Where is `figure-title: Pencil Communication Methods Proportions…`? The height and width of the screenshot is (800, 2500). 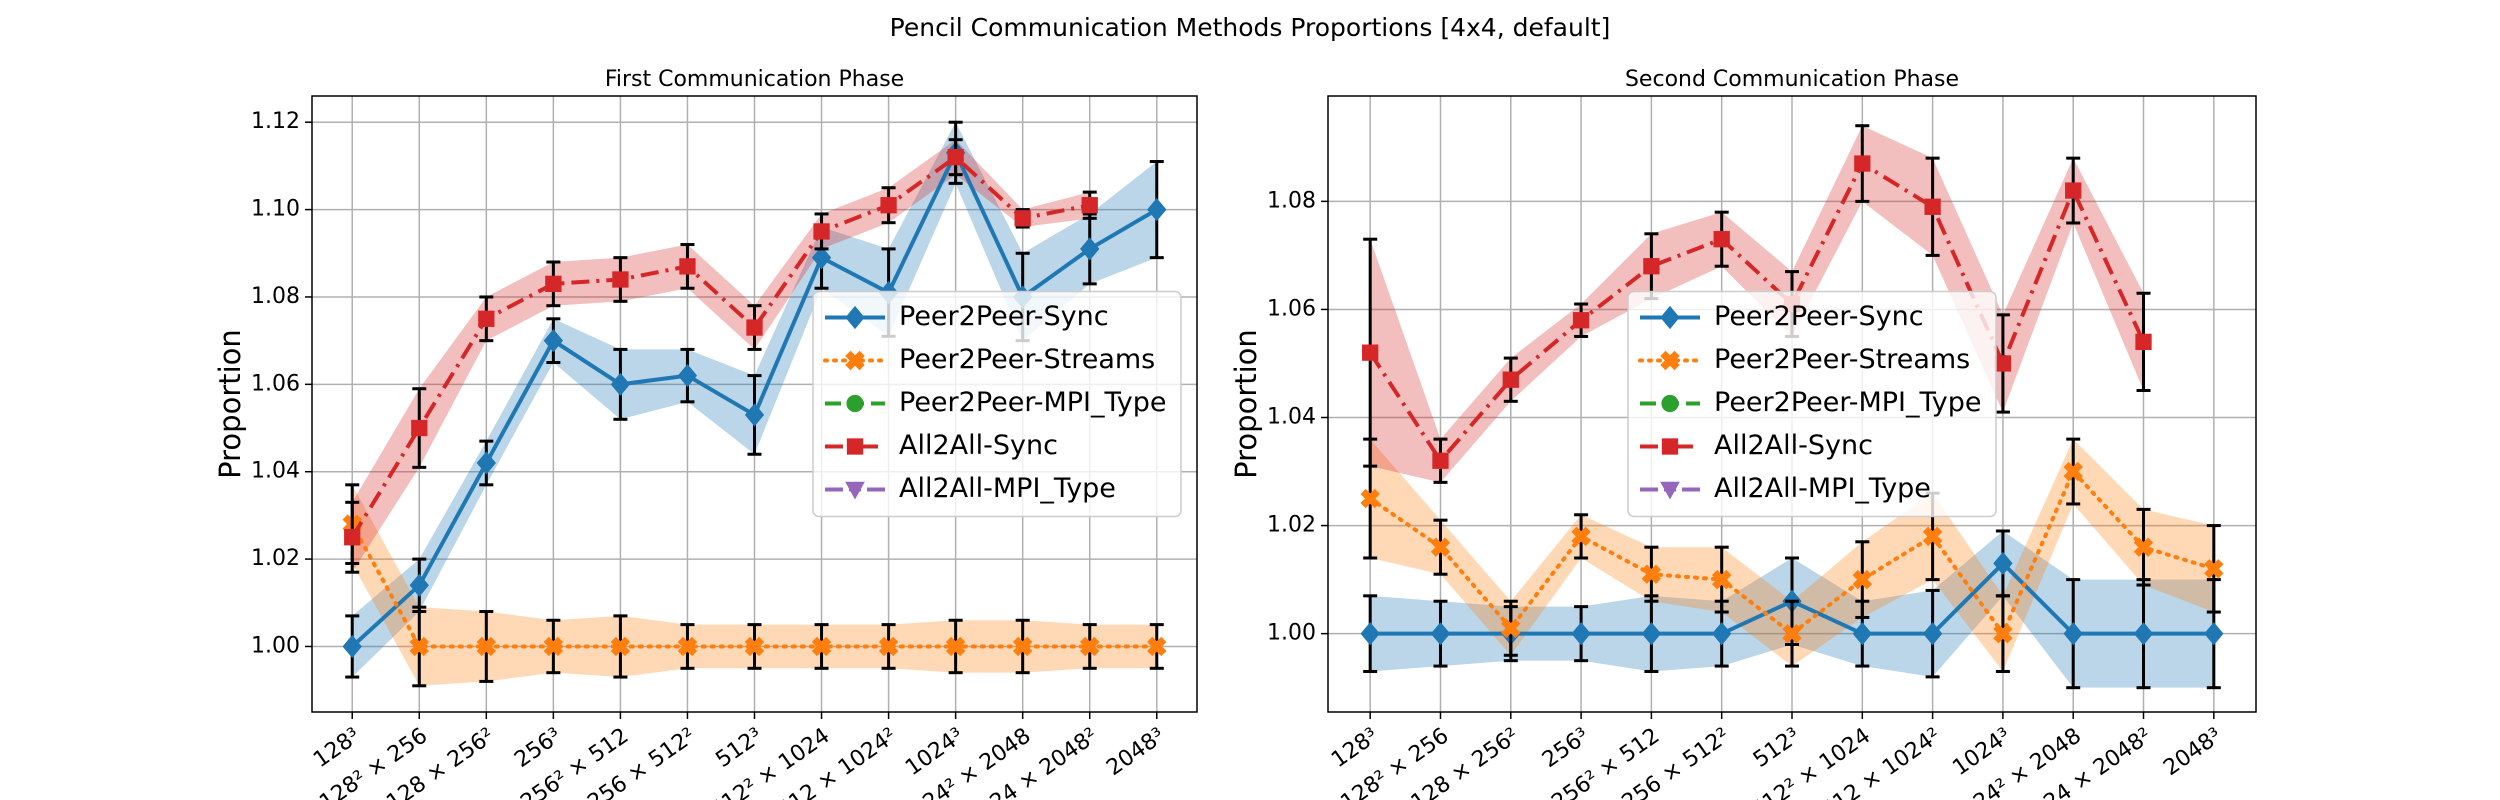
figure-title: Pencil Communication Methods Proportions… is located at coordinates (1250, 27).